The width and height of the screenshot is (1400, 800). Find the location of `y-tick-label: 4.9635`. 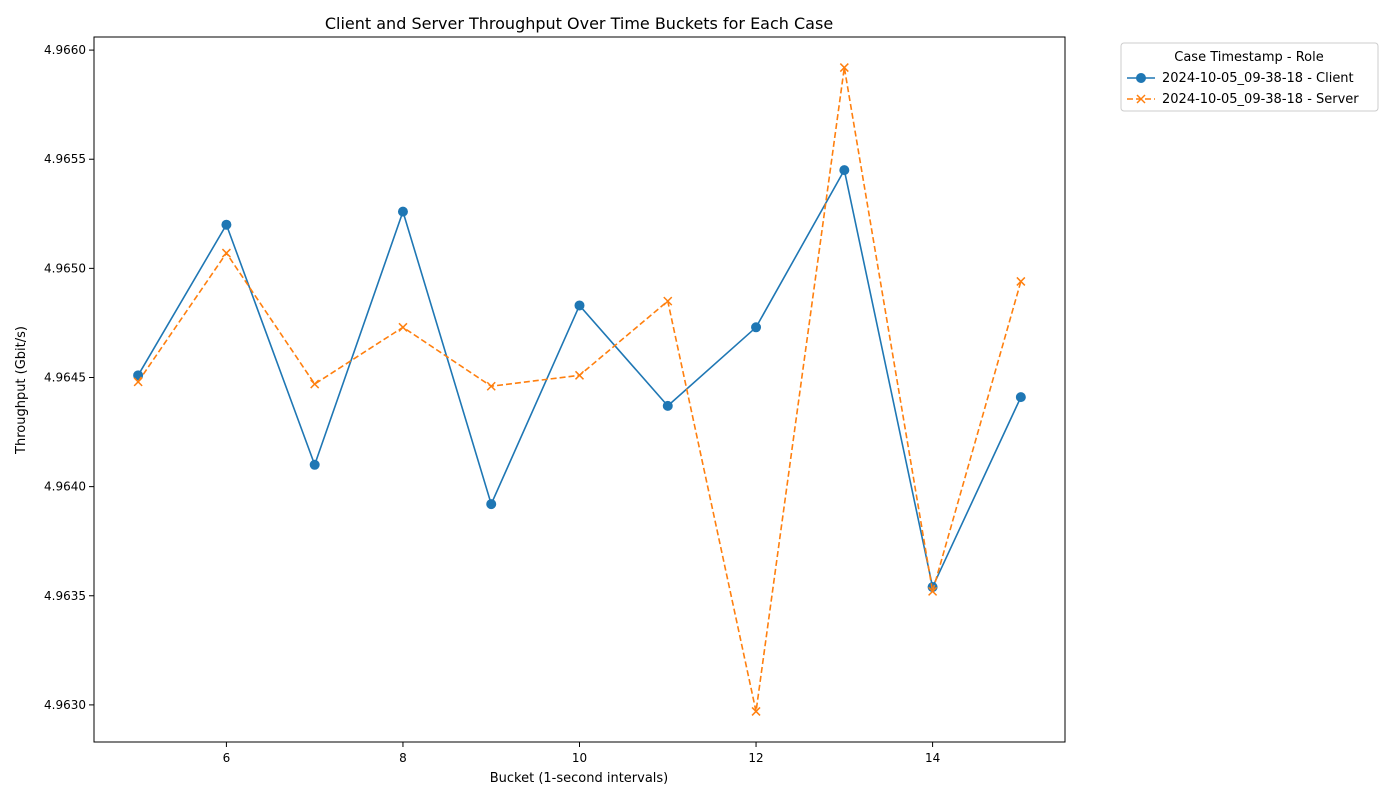

y-tick-label: 4.9635 is located at coordinates (65, 596).